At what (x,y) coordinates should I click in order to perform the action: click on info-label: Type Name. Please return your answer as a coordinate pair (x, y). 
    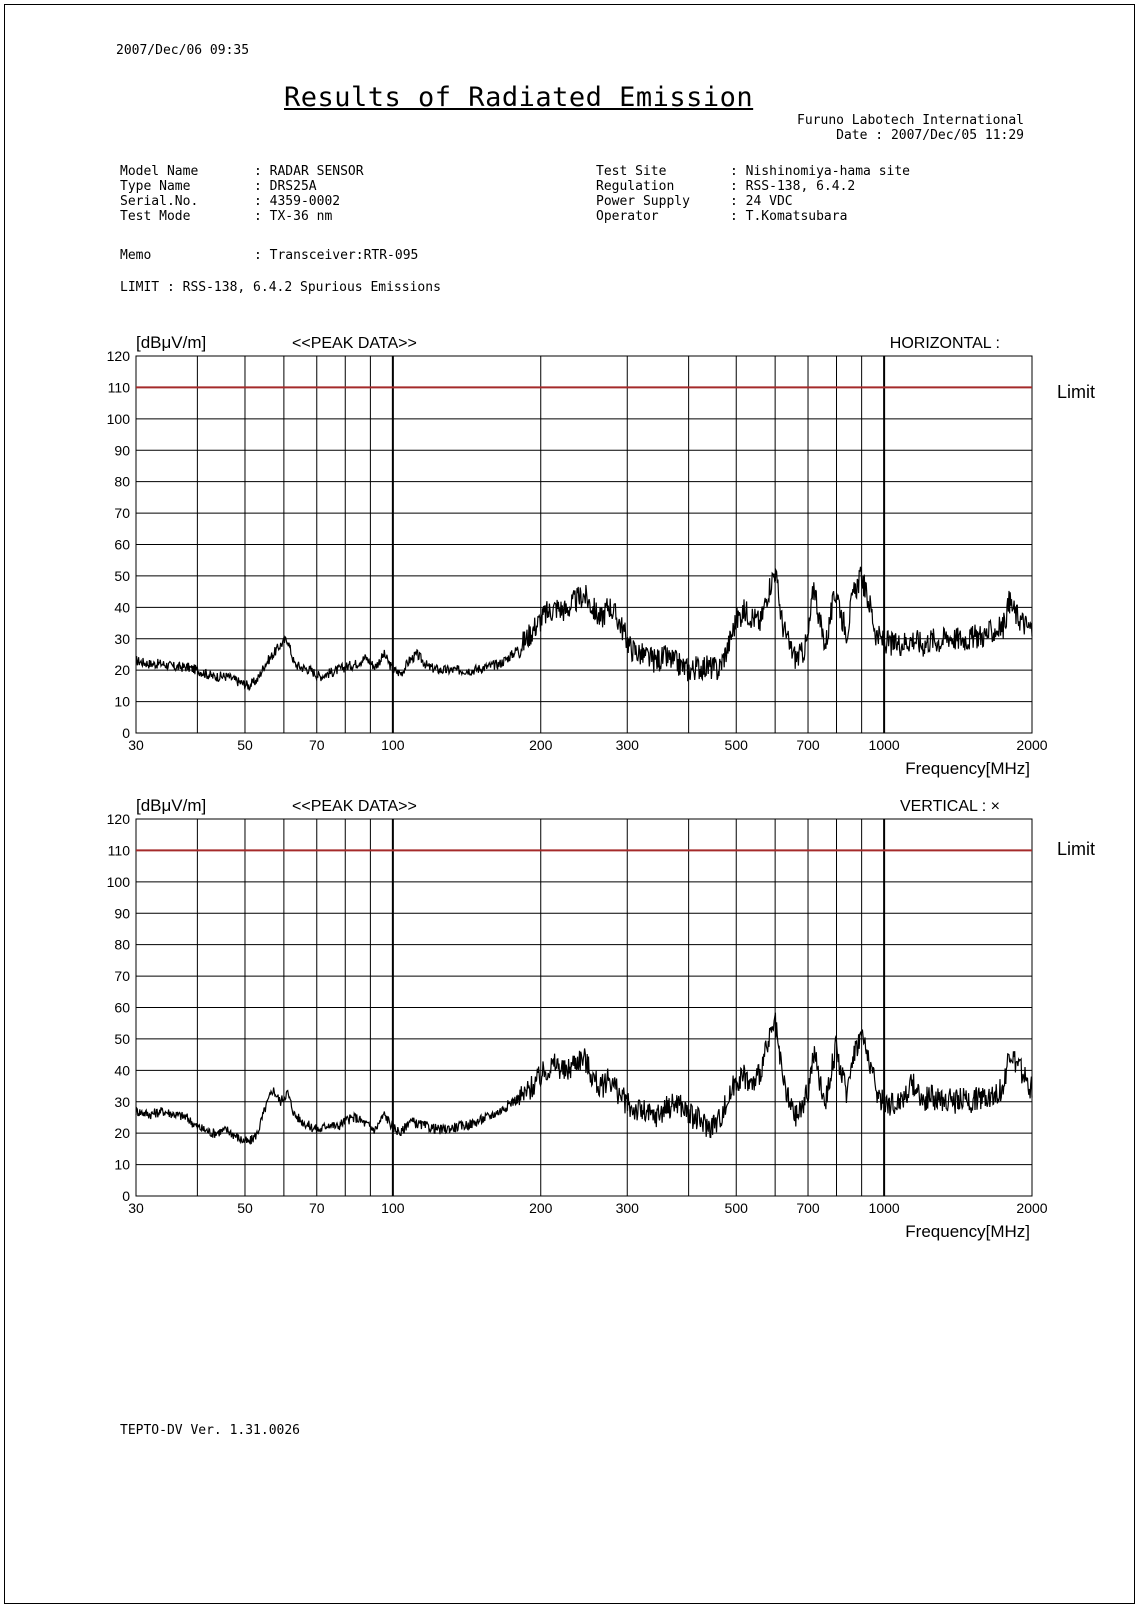
    Looking at the image, I should click on (155, 186).